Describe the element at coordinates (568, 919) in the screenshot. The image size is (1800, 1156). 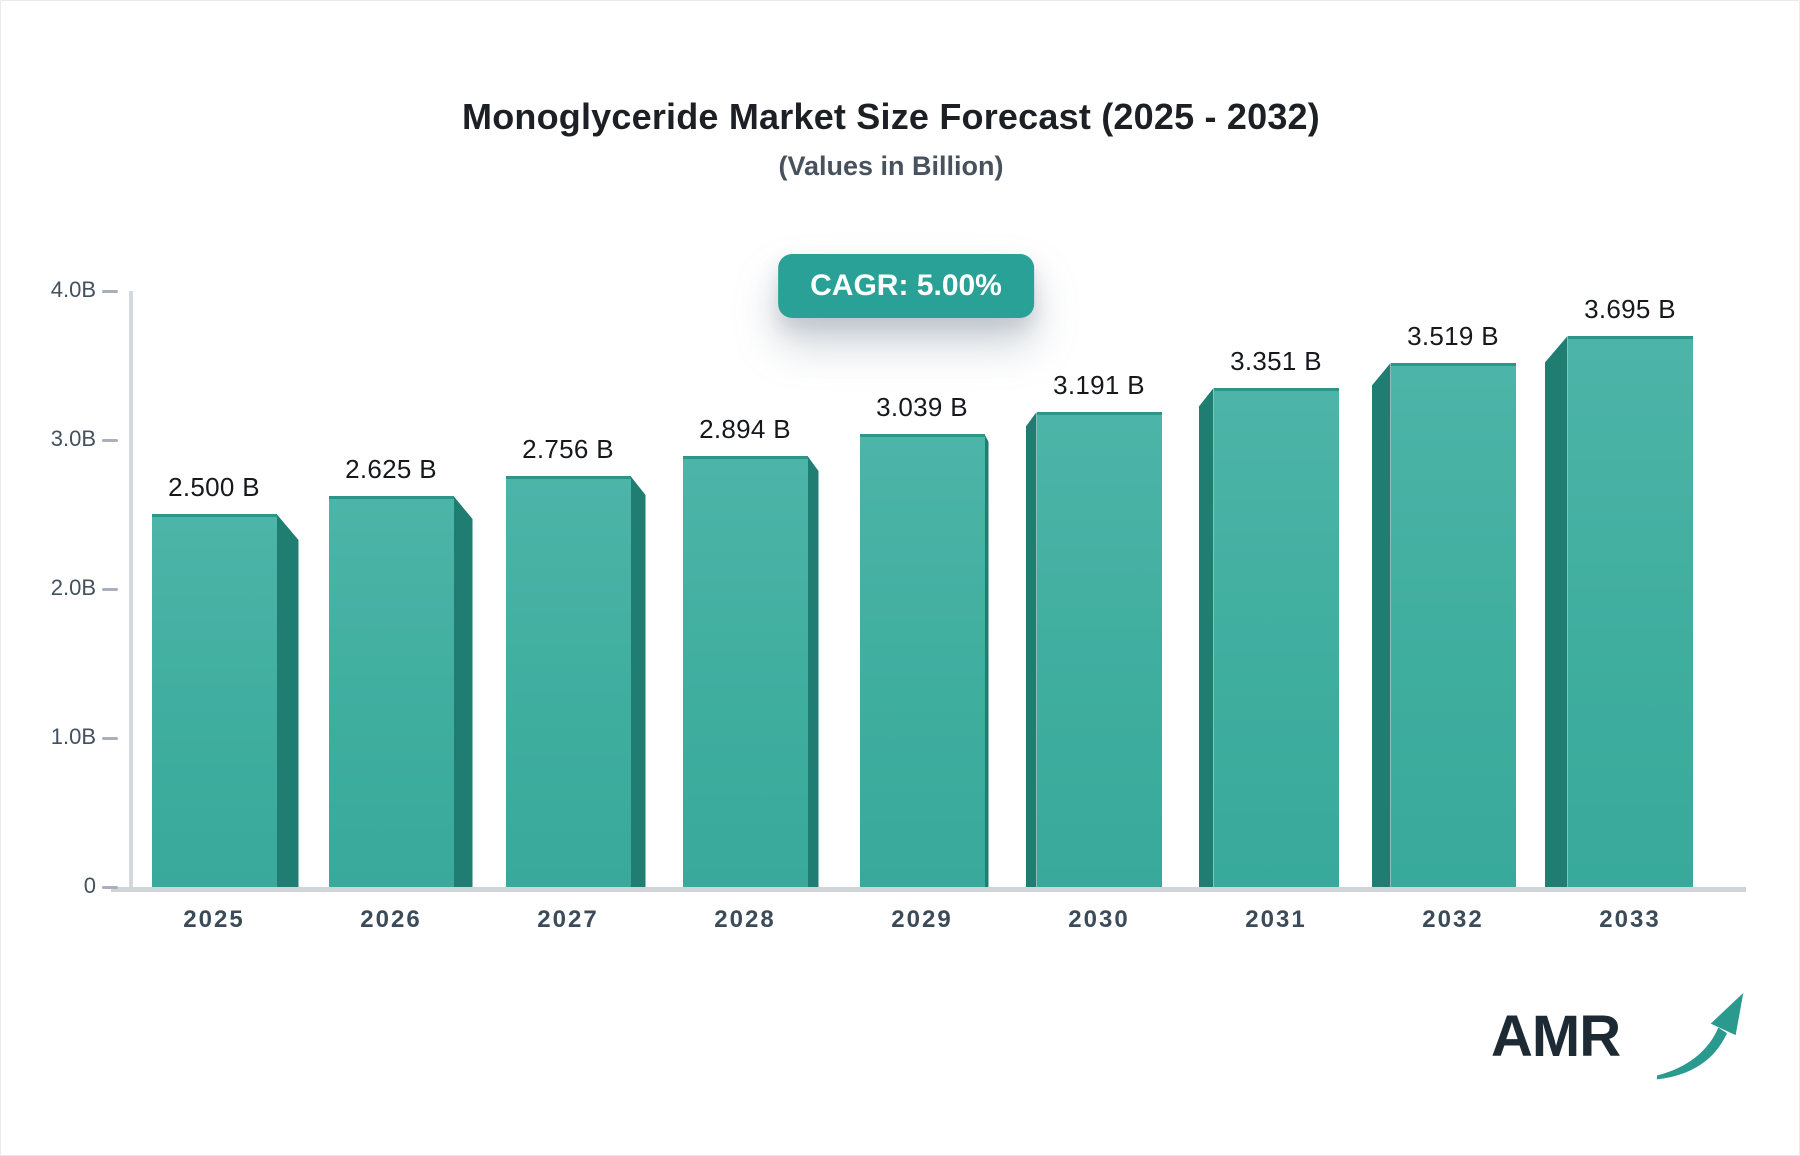
I see `x-tick-label: 2027` at that location.